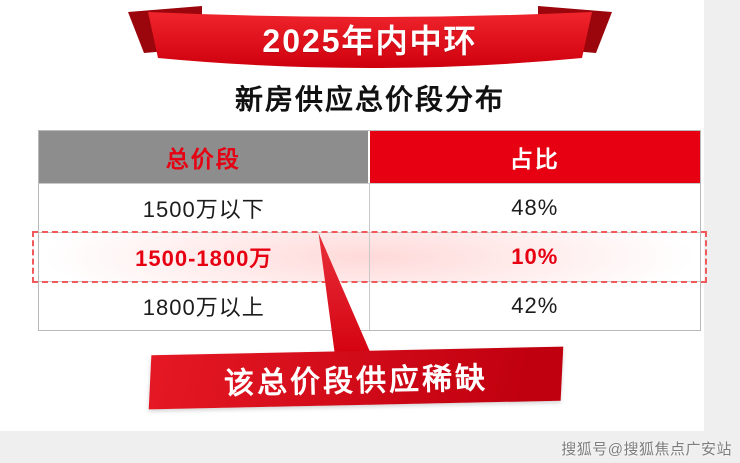  I want to click on price-segment-cell: 1500-1800万, so click(204, 257).